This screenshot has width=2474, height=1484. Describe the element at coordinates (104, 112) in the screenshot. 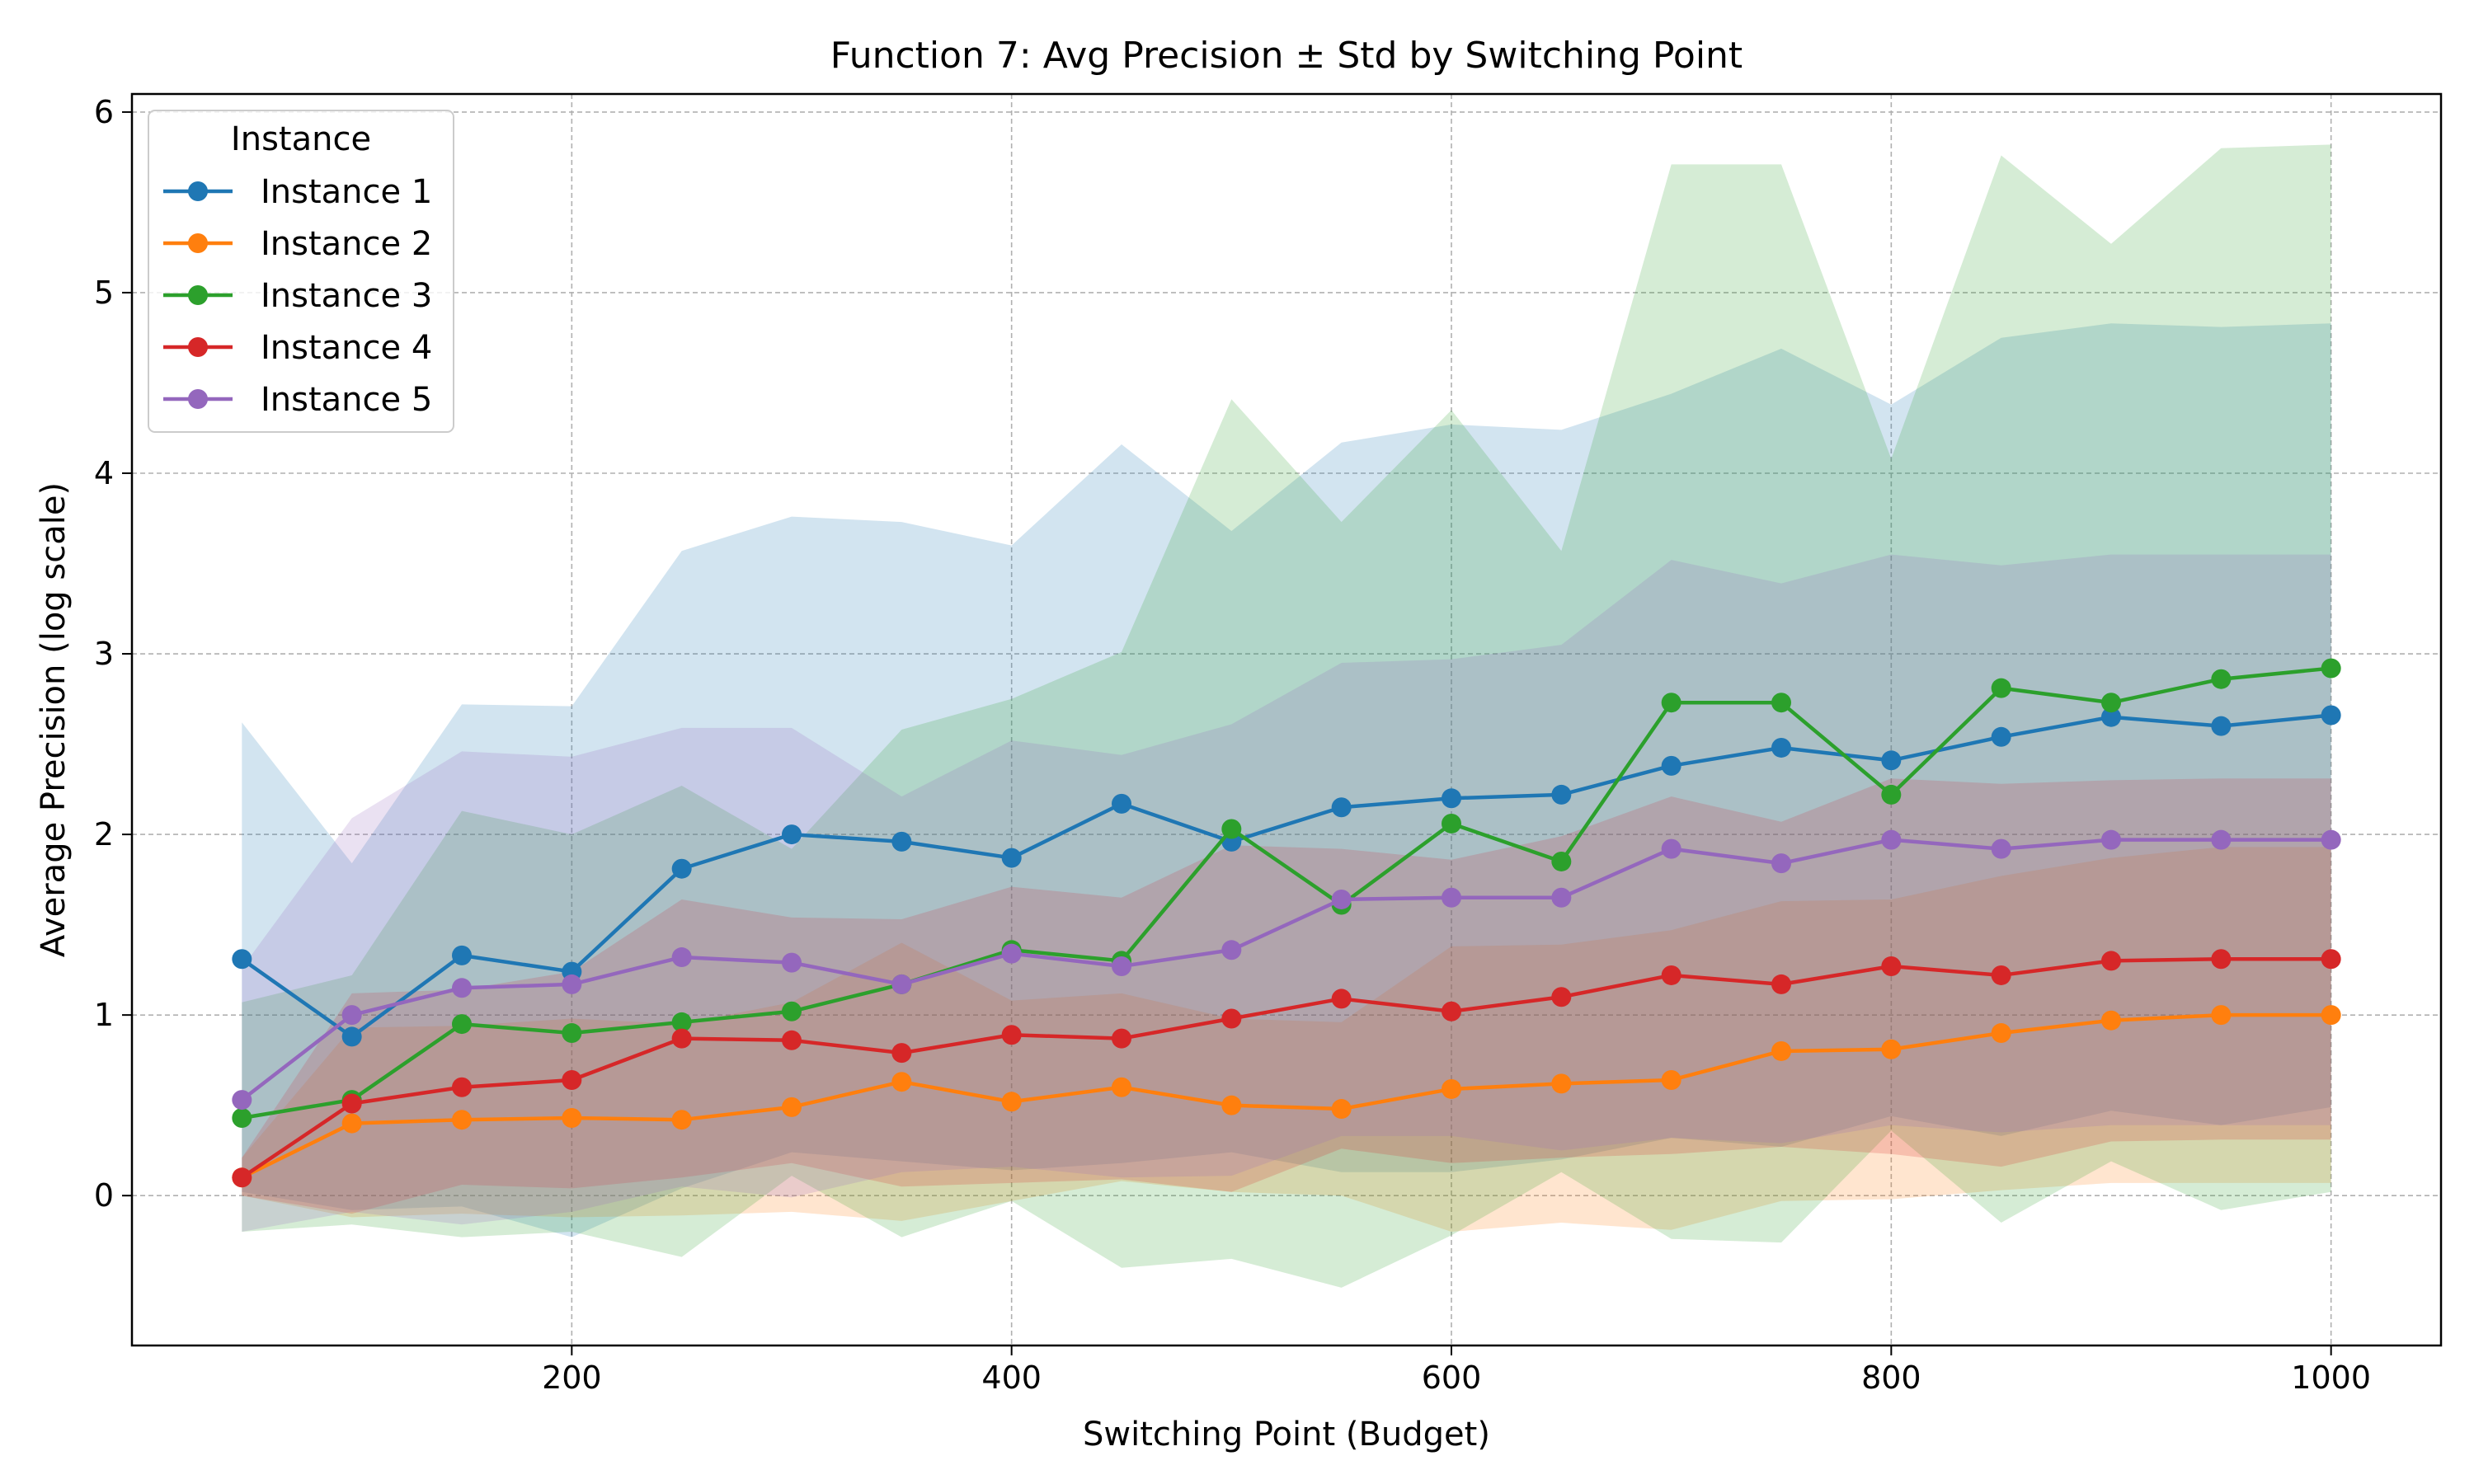

I see `y-tick-label: 6` at that location.